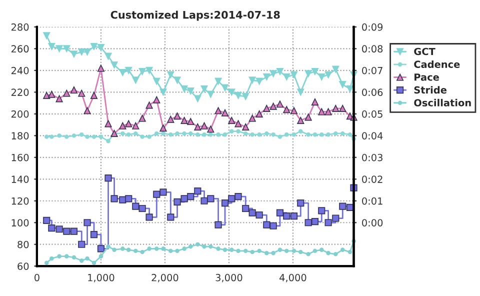 The image size is (480, 296). Describe the element at coordinates (442, 102) in the screenshot. I see `legend-label: Oscillation` at that location.